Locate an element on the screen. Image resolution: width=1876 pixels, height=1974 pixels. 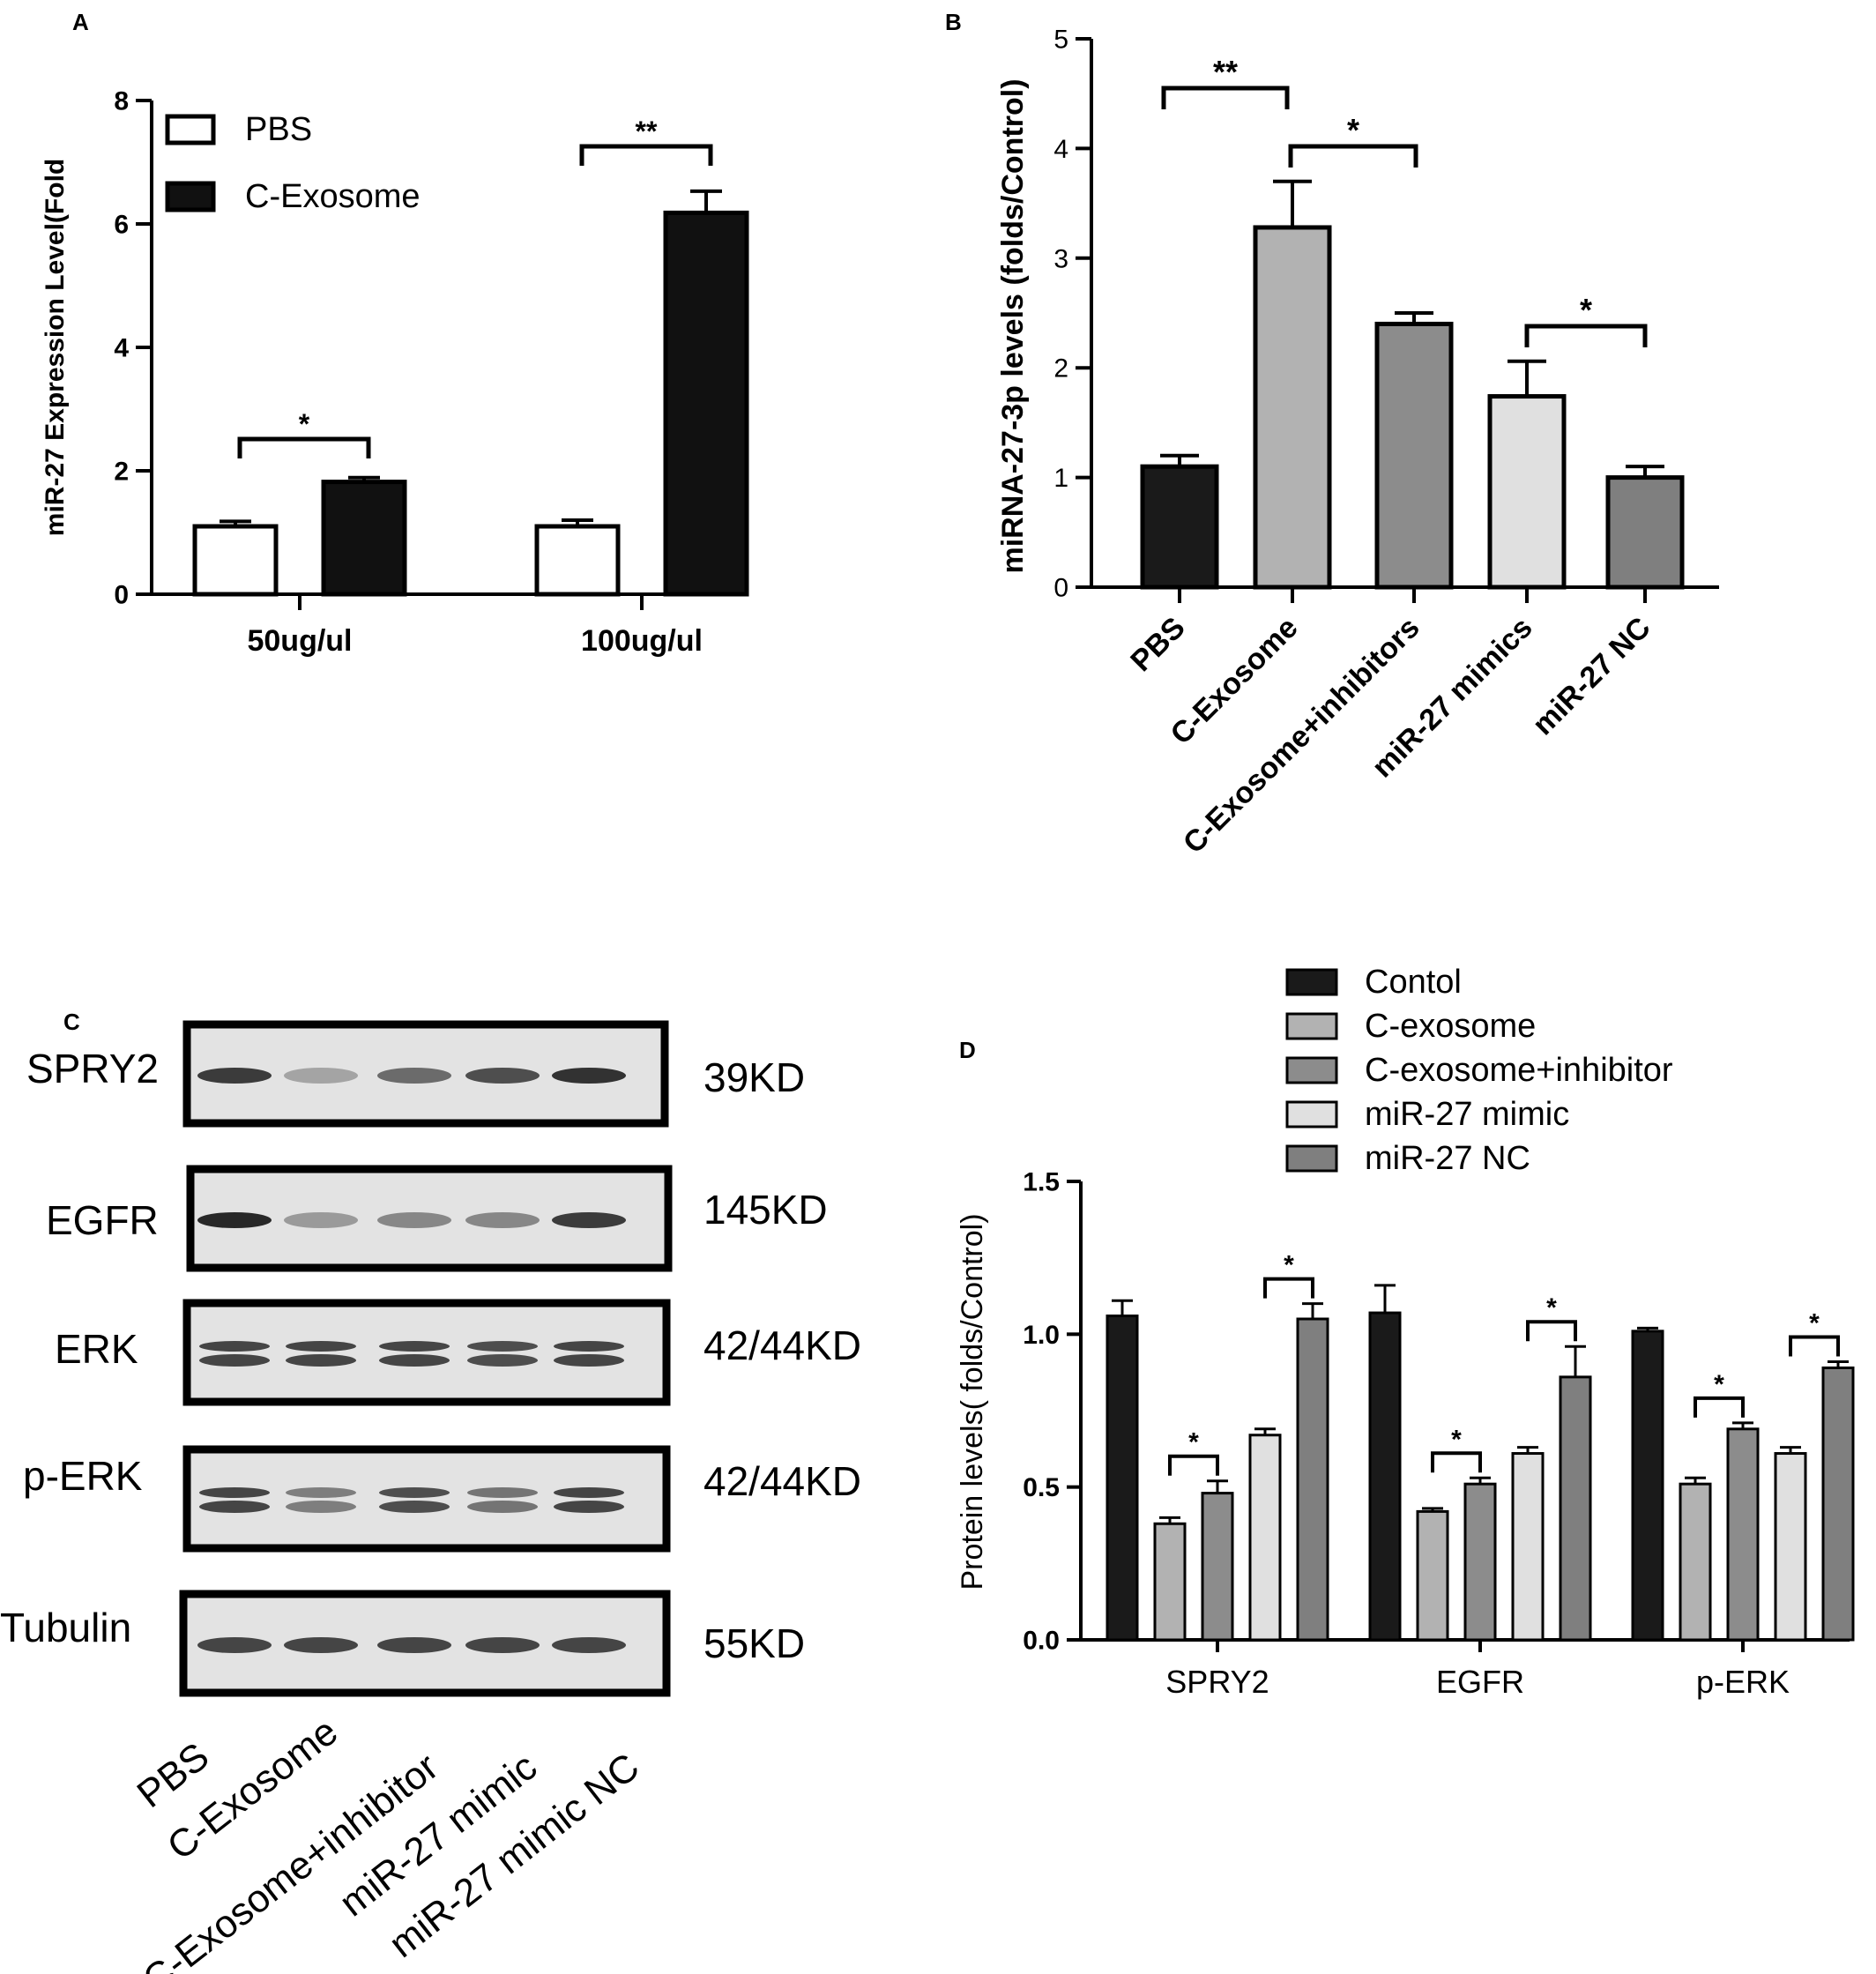
y-tick-label: 0 is located at coordinates (1060, 588).